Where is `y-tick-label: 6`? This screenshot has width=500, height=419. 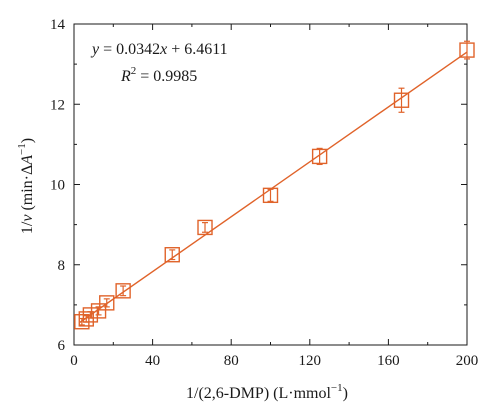 y-tick-label: 6 is located at coordinates (62, 346).